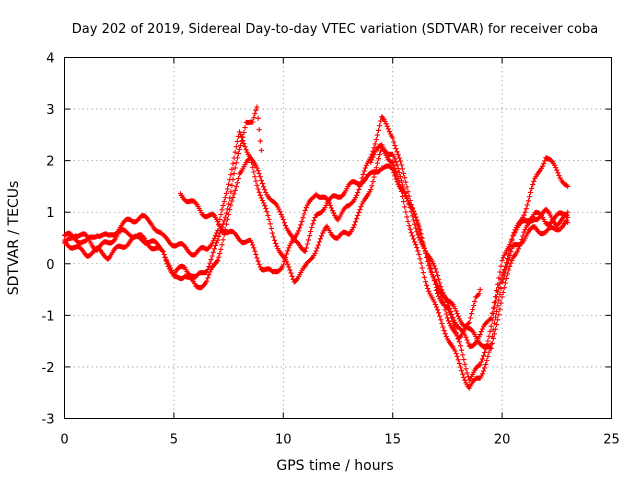 The width and height of the screenshot is (640, 480). I want to click on x-tick-label: 0, so click(64, 440).